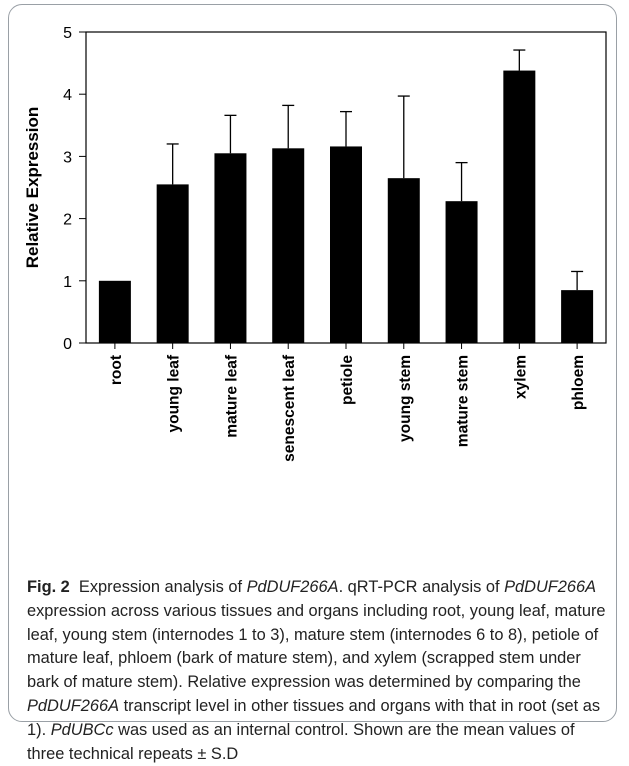 The width and height of the screenshot is (629, 766). What do you see at coordinates (82, 729) in the screenshot?
I see `caption-gene-name: PdUBCc` at bounding box center [82, 729].